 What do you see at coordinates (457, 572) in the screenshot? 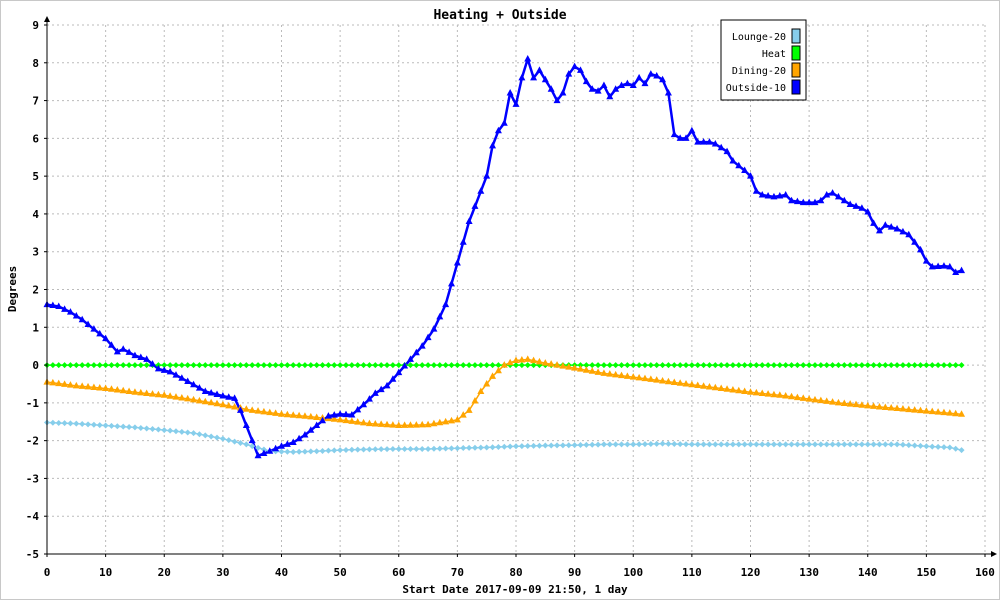
I see `x-tick-label: 70` at bounding box center [457, 572].